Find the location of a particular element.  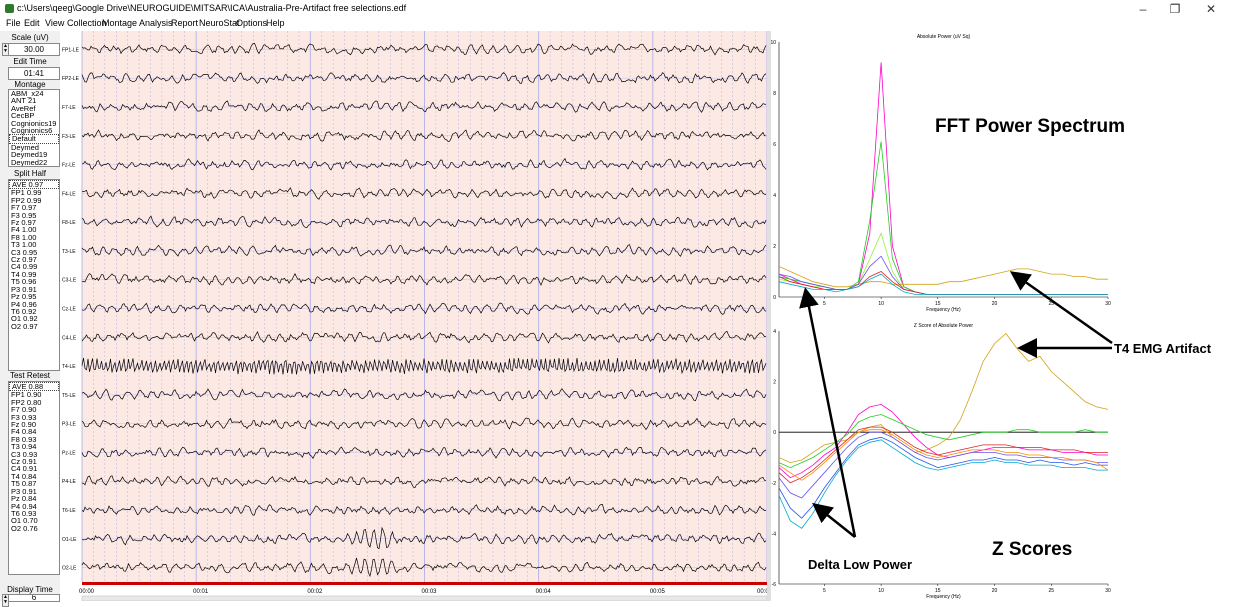

test-retest-item: T3 0.94 is located at coordinates (24, 447).